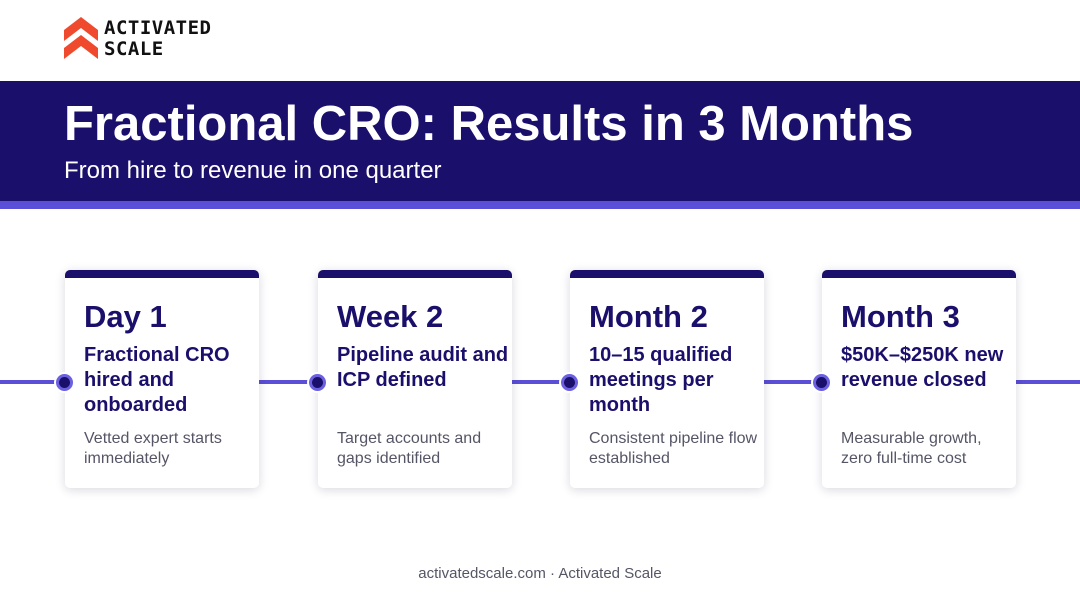 The height and width of the screenshot is (603, 1080). Describe the element at coordinates (134, 49) in the screenshot. I see `logo-line-2: SCALE` at that location.